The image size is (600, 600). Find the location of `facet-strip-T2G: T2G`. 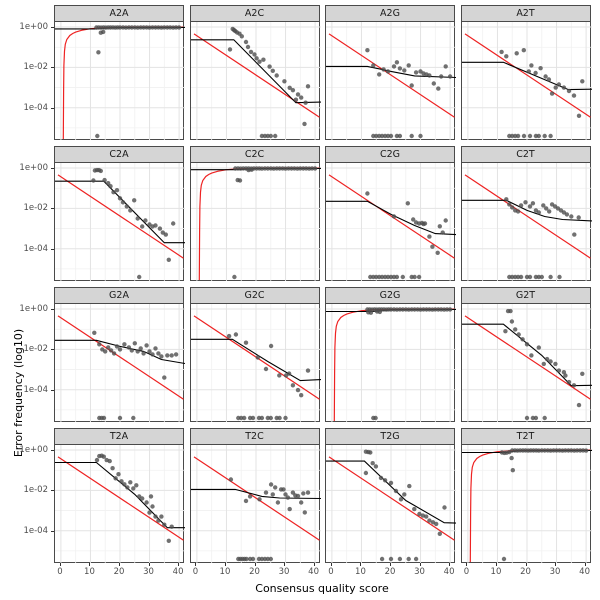

facet-strip-T2G: T2G is located at coordinates (390, 436).